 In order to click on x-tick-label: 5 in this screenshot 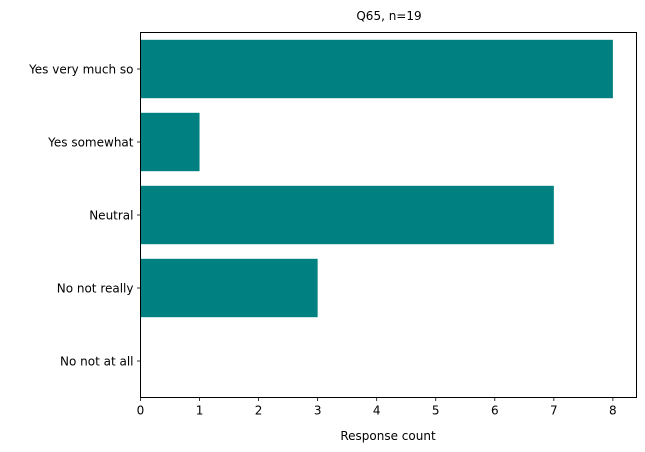, I will do `click(436, 411)`.